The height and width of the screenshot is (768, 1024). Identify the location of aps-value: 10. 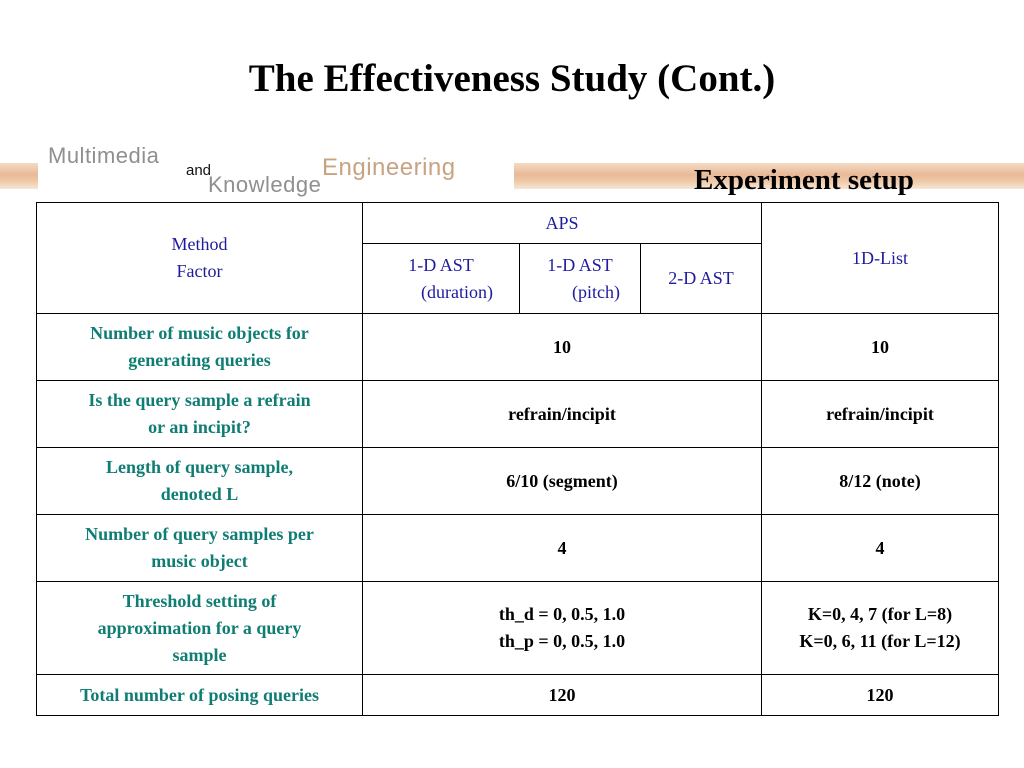
(562, 347).